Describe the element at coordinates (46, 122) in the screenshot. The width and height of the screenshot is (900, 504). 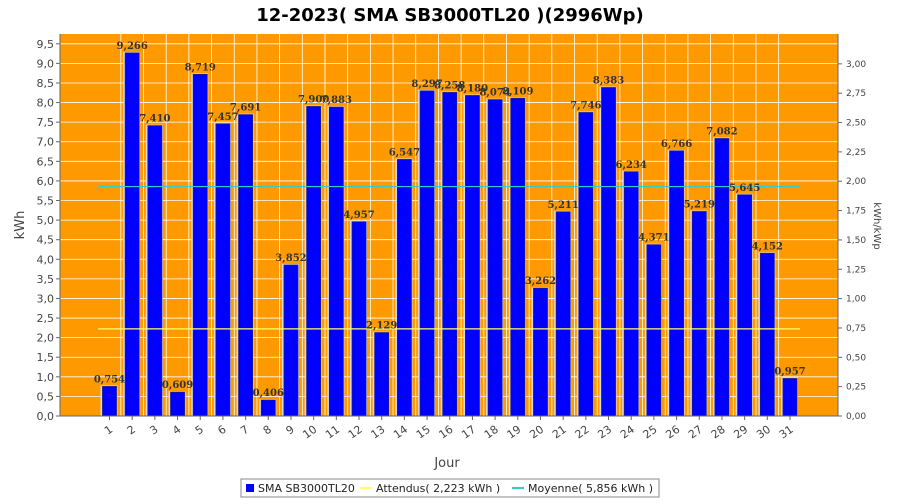
I see `y-tick-label: 7,5` at that location.